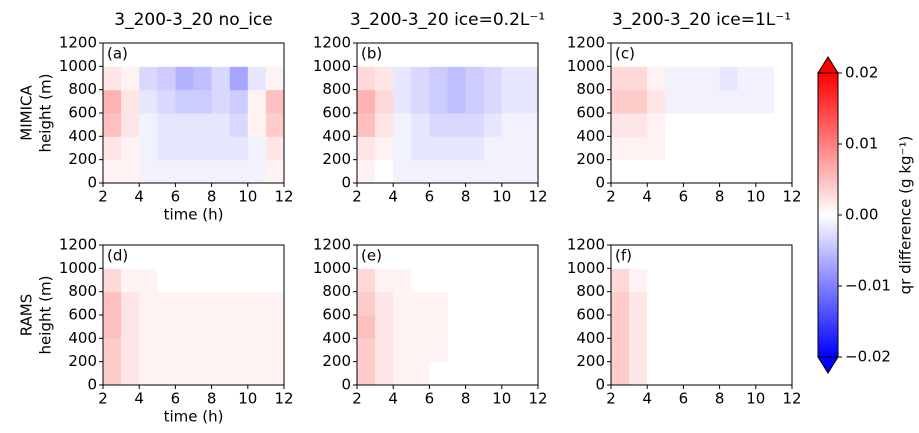  Describe the element at coordinates (194, 215) in the screenshot. I see `x-axis-label: time (h)` at that location.